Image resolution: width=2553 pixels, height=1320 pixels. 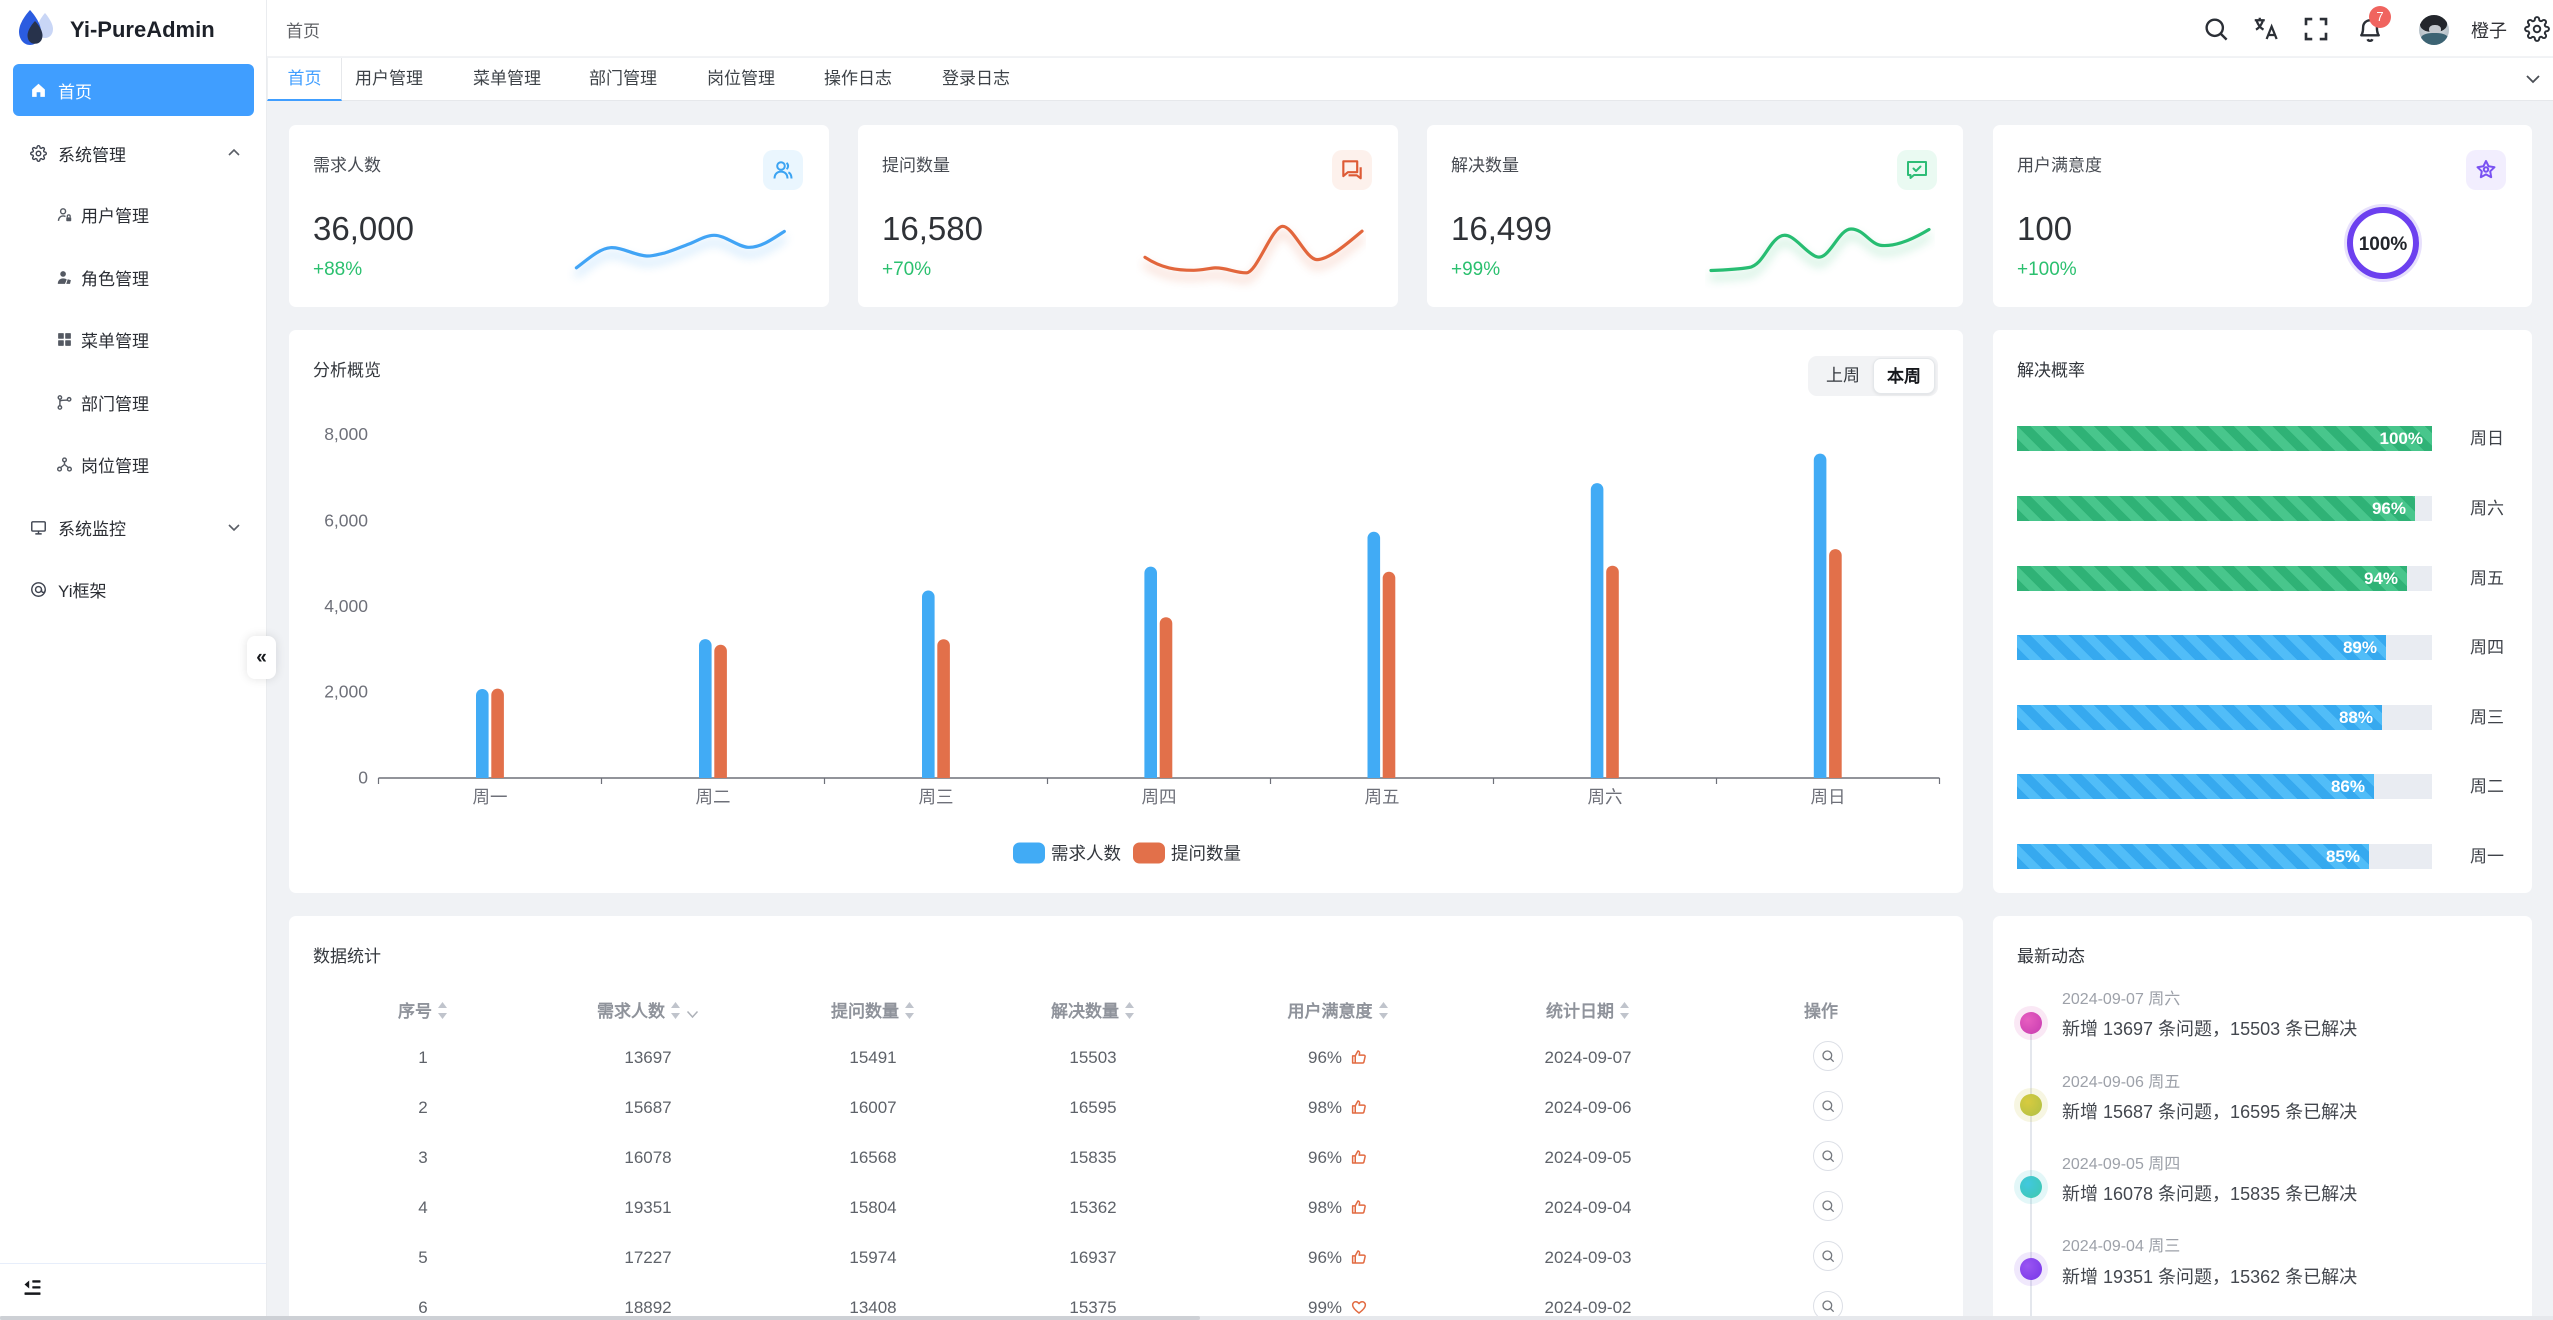 I want to click on svg-text: 需求人数, so click(x=1086, y=854).